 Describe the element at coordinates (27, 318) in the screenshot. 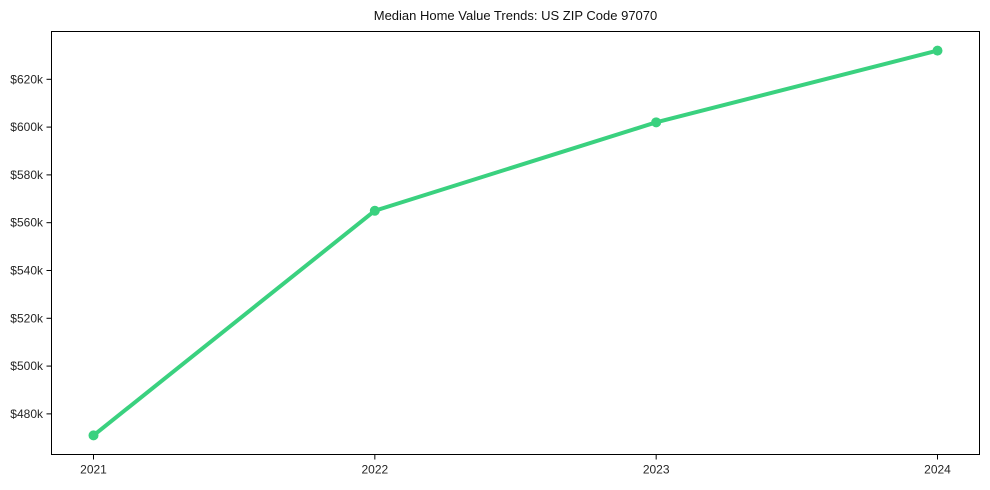

I see `y-tick-label: $520k` at that location.